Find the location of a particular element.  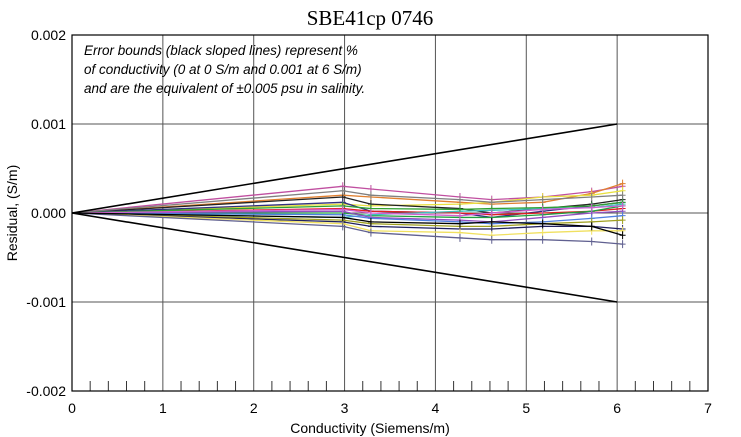

y-tick-label: -0.001 is located at coordinates (46, 302).